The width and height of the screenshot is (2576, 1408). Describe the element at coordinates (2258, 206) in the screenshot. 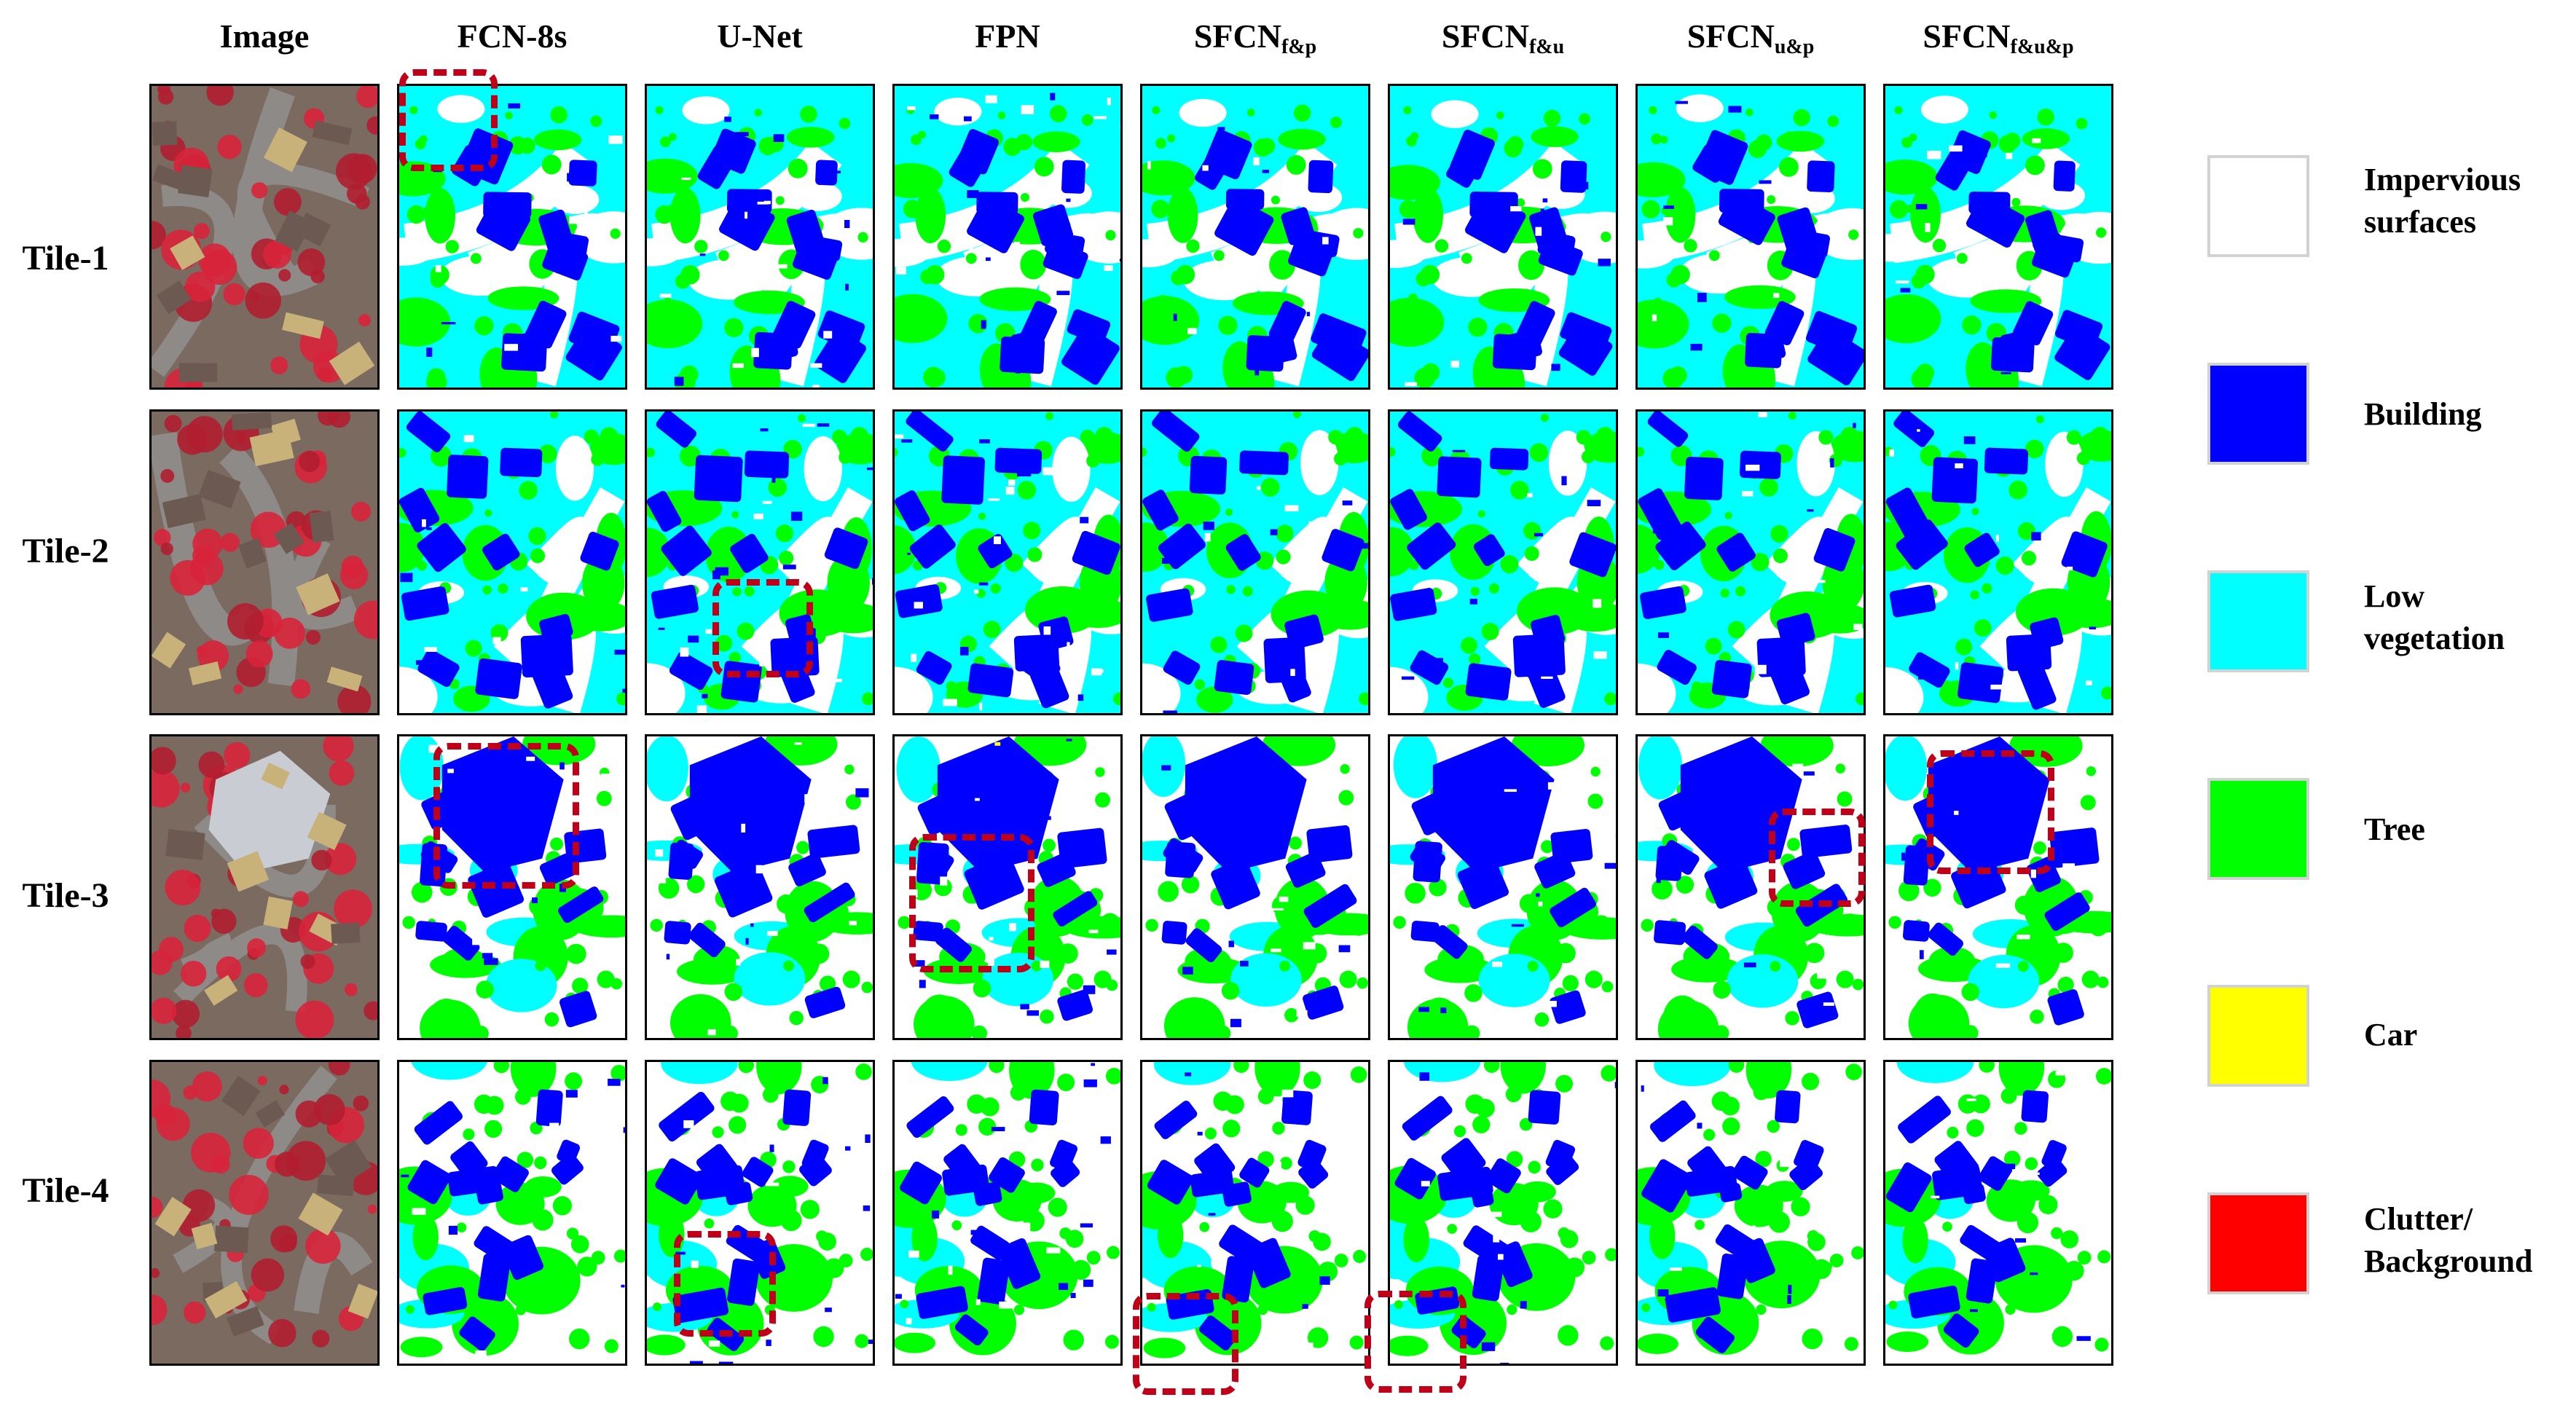

I see `legend-swatch-impervious` at that location.